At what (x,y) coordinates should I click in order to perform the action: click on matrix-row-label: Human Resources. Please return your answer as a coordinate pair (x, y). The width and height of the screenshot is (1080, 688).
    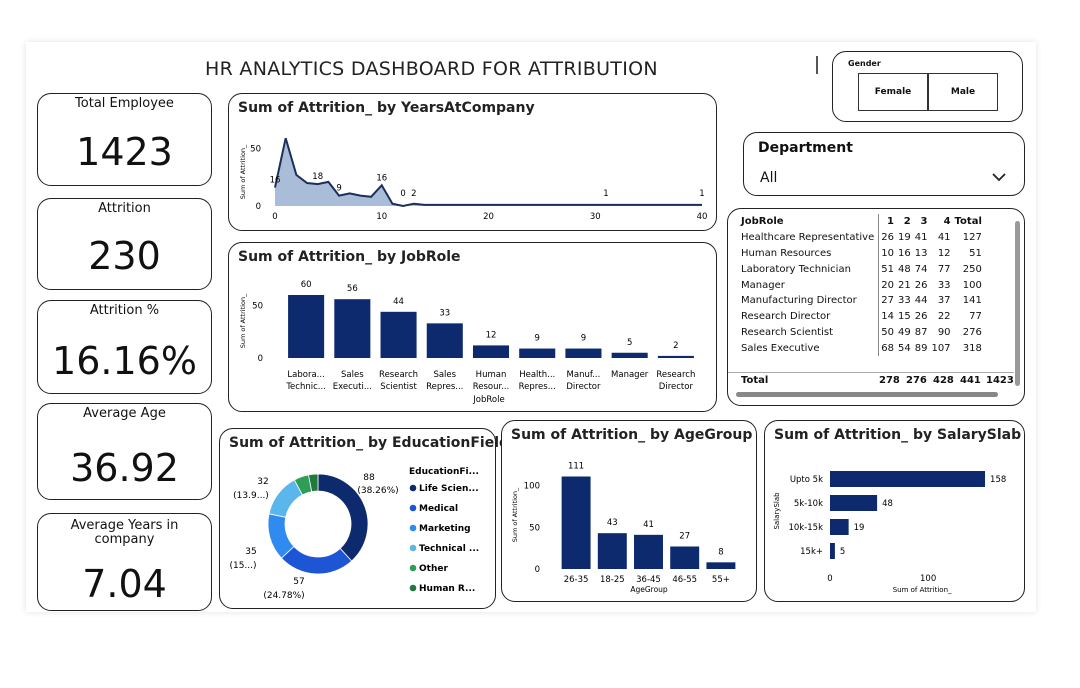
    Looking at the image, I should click on (809, 253).